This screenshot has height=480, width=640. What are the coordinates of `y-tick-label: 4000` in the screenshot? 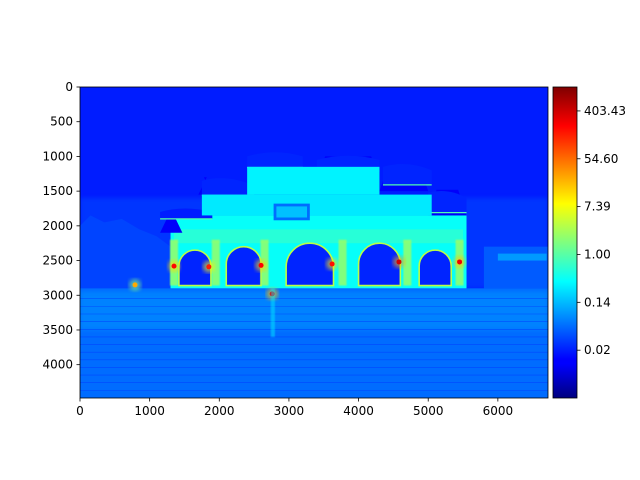 It's located at (57, 365).